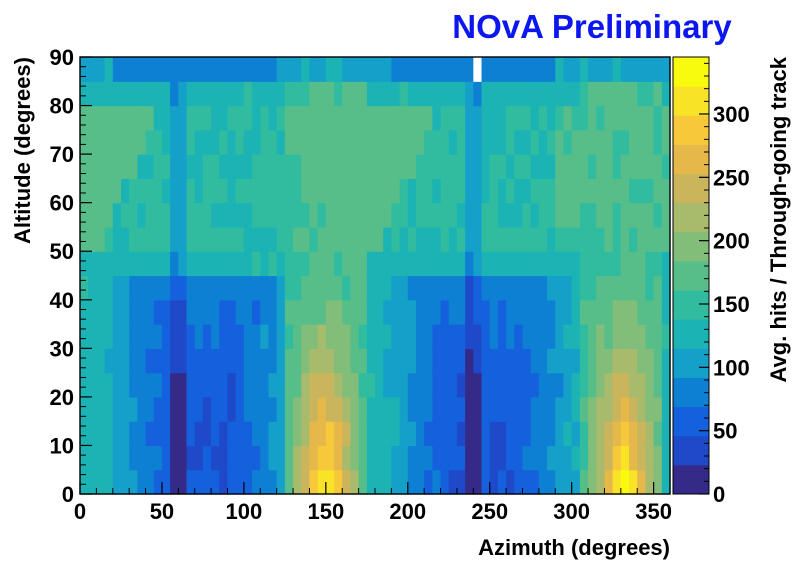  What do you see at coordinates (691, 334) in the screenshot?
I see `color-scale-segment` at bounding box center [691, 334].